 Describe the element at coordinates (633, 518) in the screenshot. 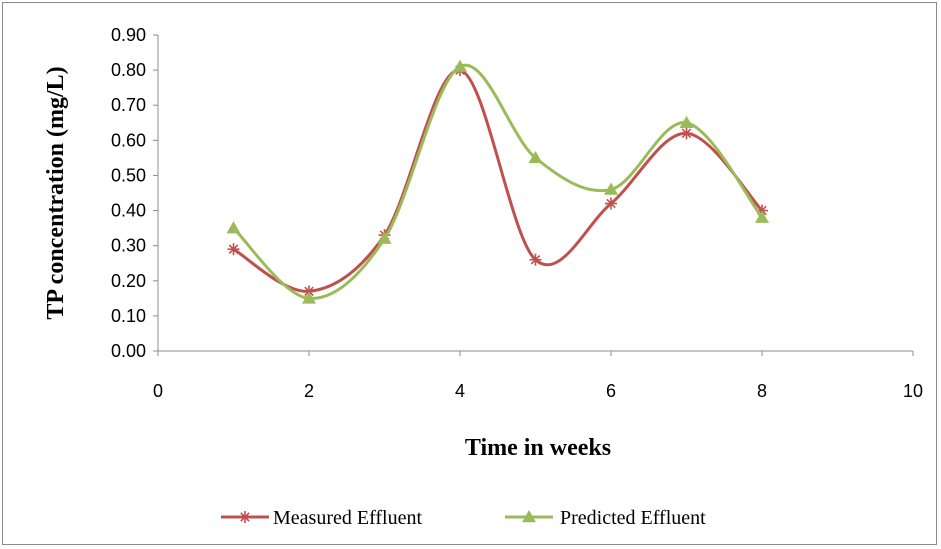

I see `legend-label: Predicted Effluent` at that location.